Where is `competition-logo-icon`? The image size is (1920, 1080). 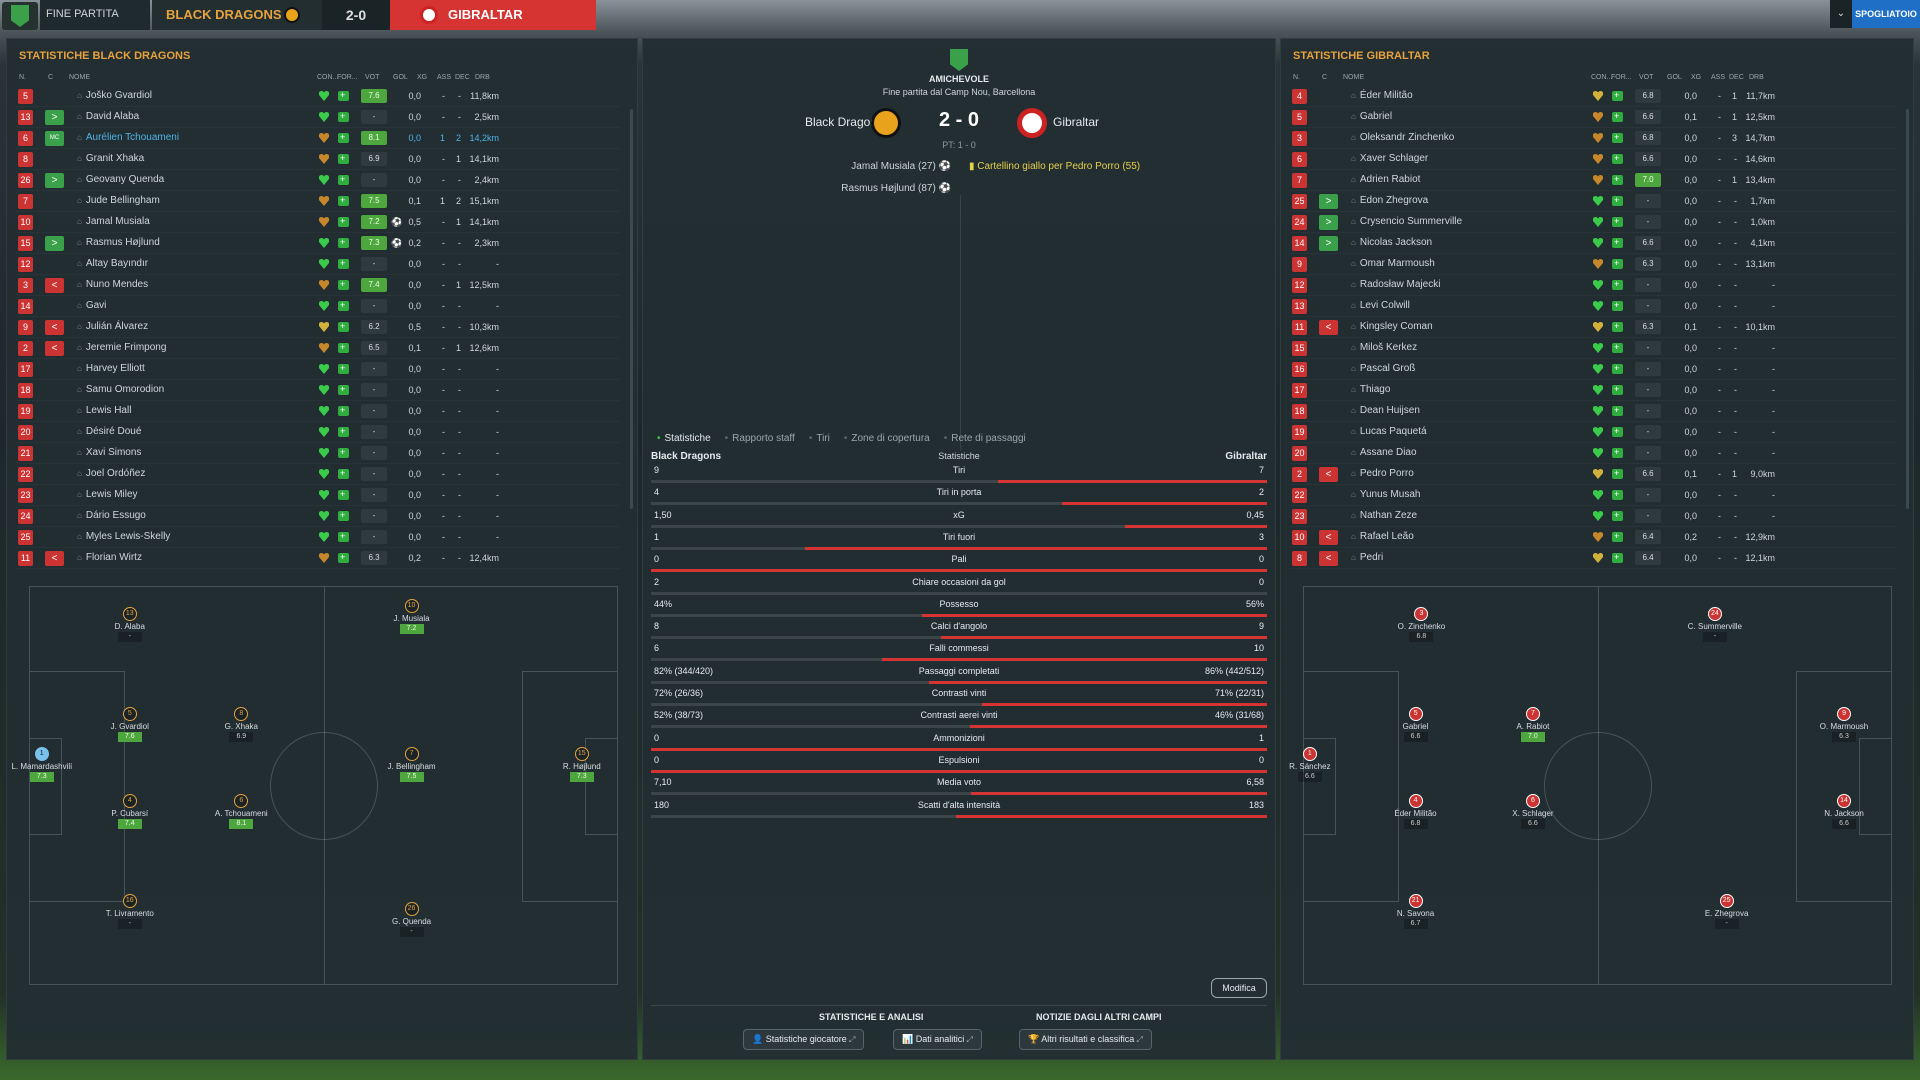
competition-logo-icon is located at coordinates (20, 16).